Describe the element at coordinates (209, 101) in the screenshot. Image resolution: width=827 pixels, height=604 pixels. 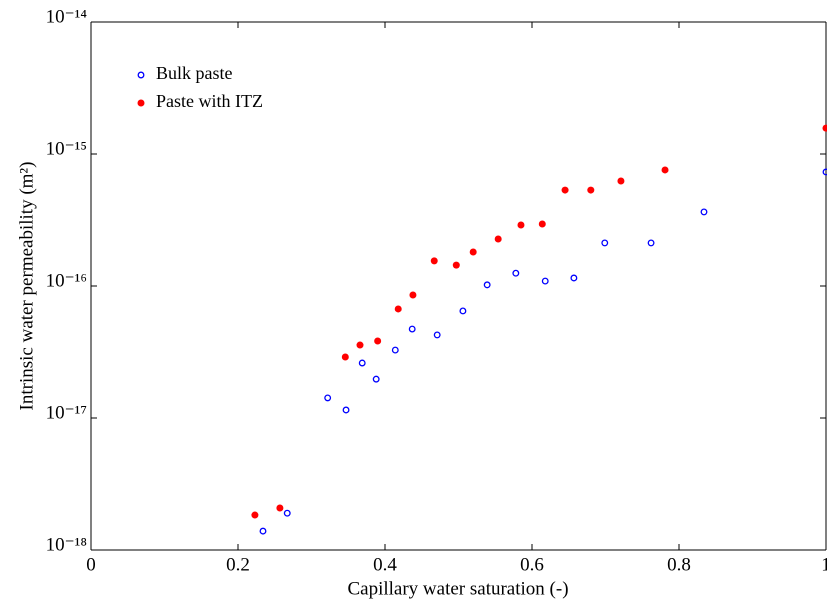
I see `legend-label: Paste with ITZ` at that location.